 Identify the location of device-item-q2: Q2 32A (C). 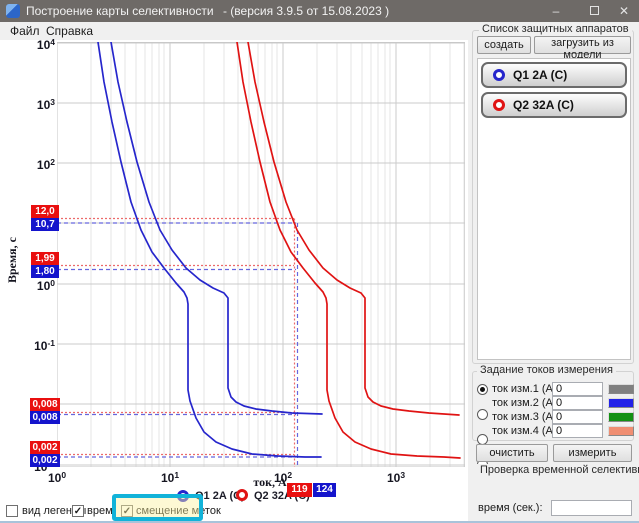
(554, 105).